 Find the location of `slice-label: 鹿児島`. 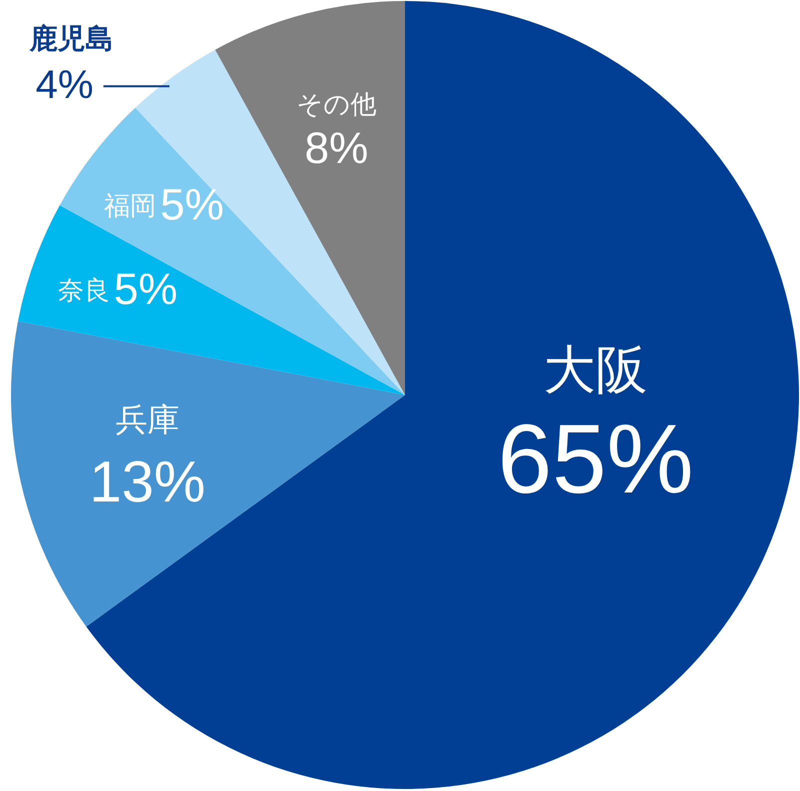

slice-label: 鹿児島 is located at coordinates (71, 38).